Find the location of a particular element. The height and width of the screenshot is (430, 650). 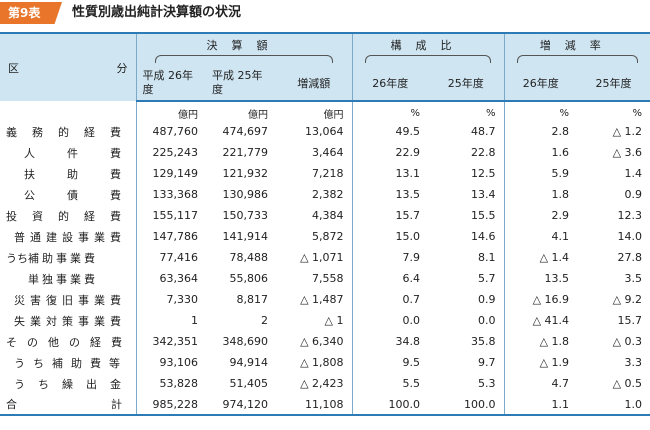

table-row: 失業対策事業費 1 2 △ 1 0.0 0.0 △ 41.4 15.7 is located at coordinates (325, 320).